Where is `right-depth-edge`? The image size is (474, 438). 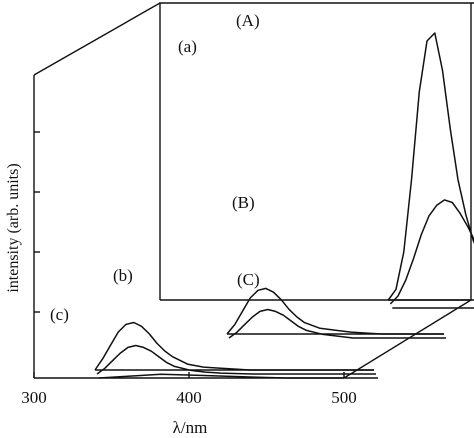 right-depth-edge is located at coordinates (407, 339).